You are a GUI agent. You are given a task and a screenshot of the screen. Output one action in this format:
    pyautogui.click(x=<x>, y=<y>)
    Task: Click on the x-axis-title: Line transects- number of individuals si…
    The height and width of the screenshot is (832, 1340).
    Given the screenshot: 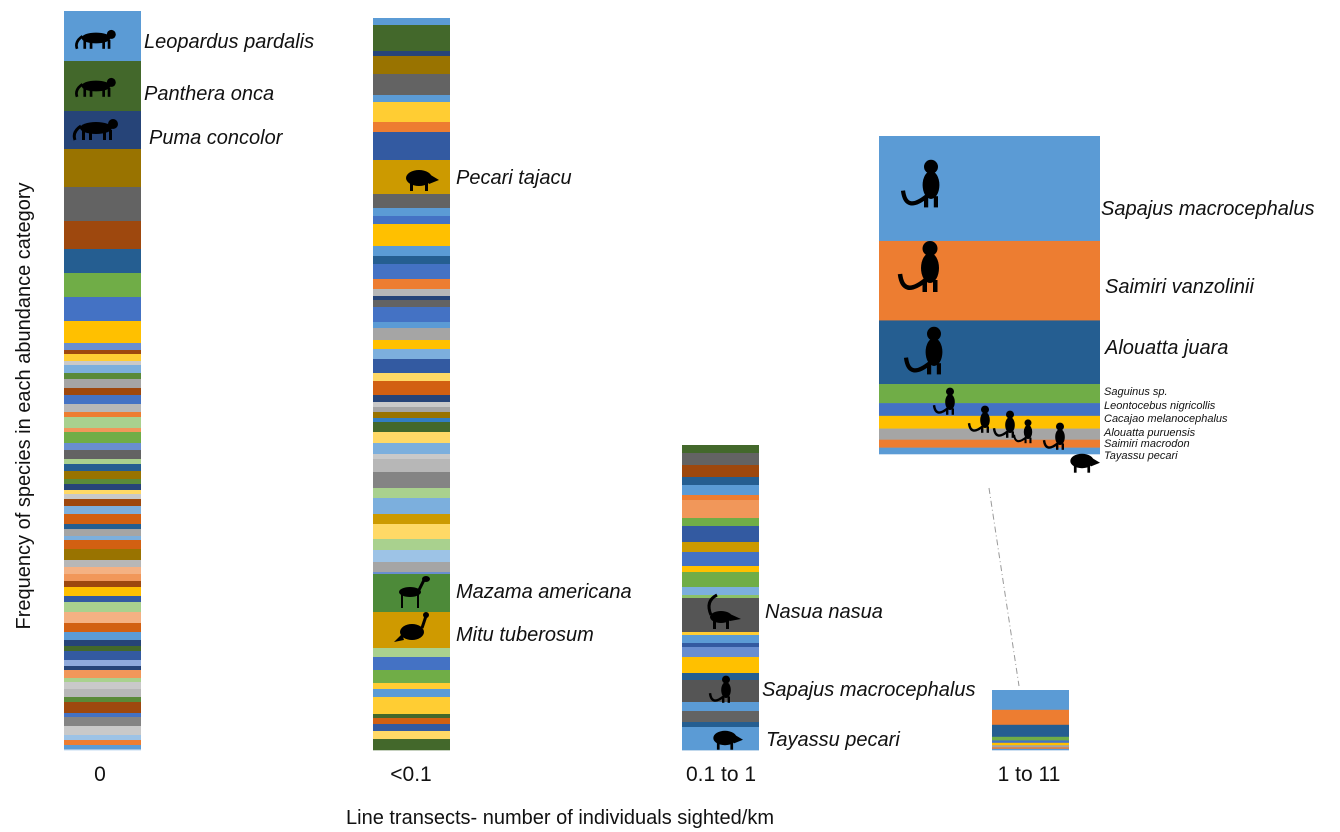 What is the action you would take?
    pyautogui.click(x=560, y=818)
    